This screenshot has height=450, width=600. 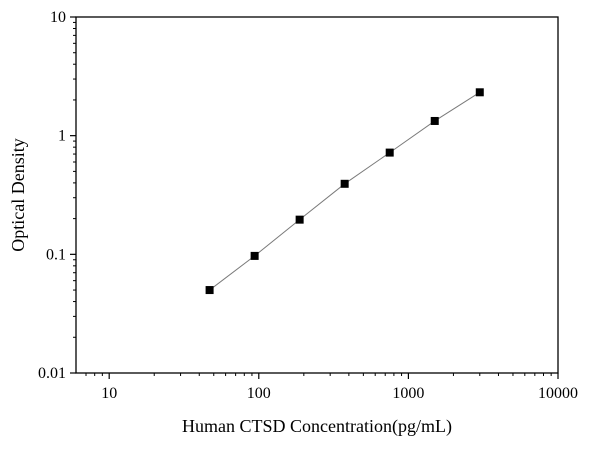 I want to click on x-tick-label: 10000, so click(x=558, y=393).